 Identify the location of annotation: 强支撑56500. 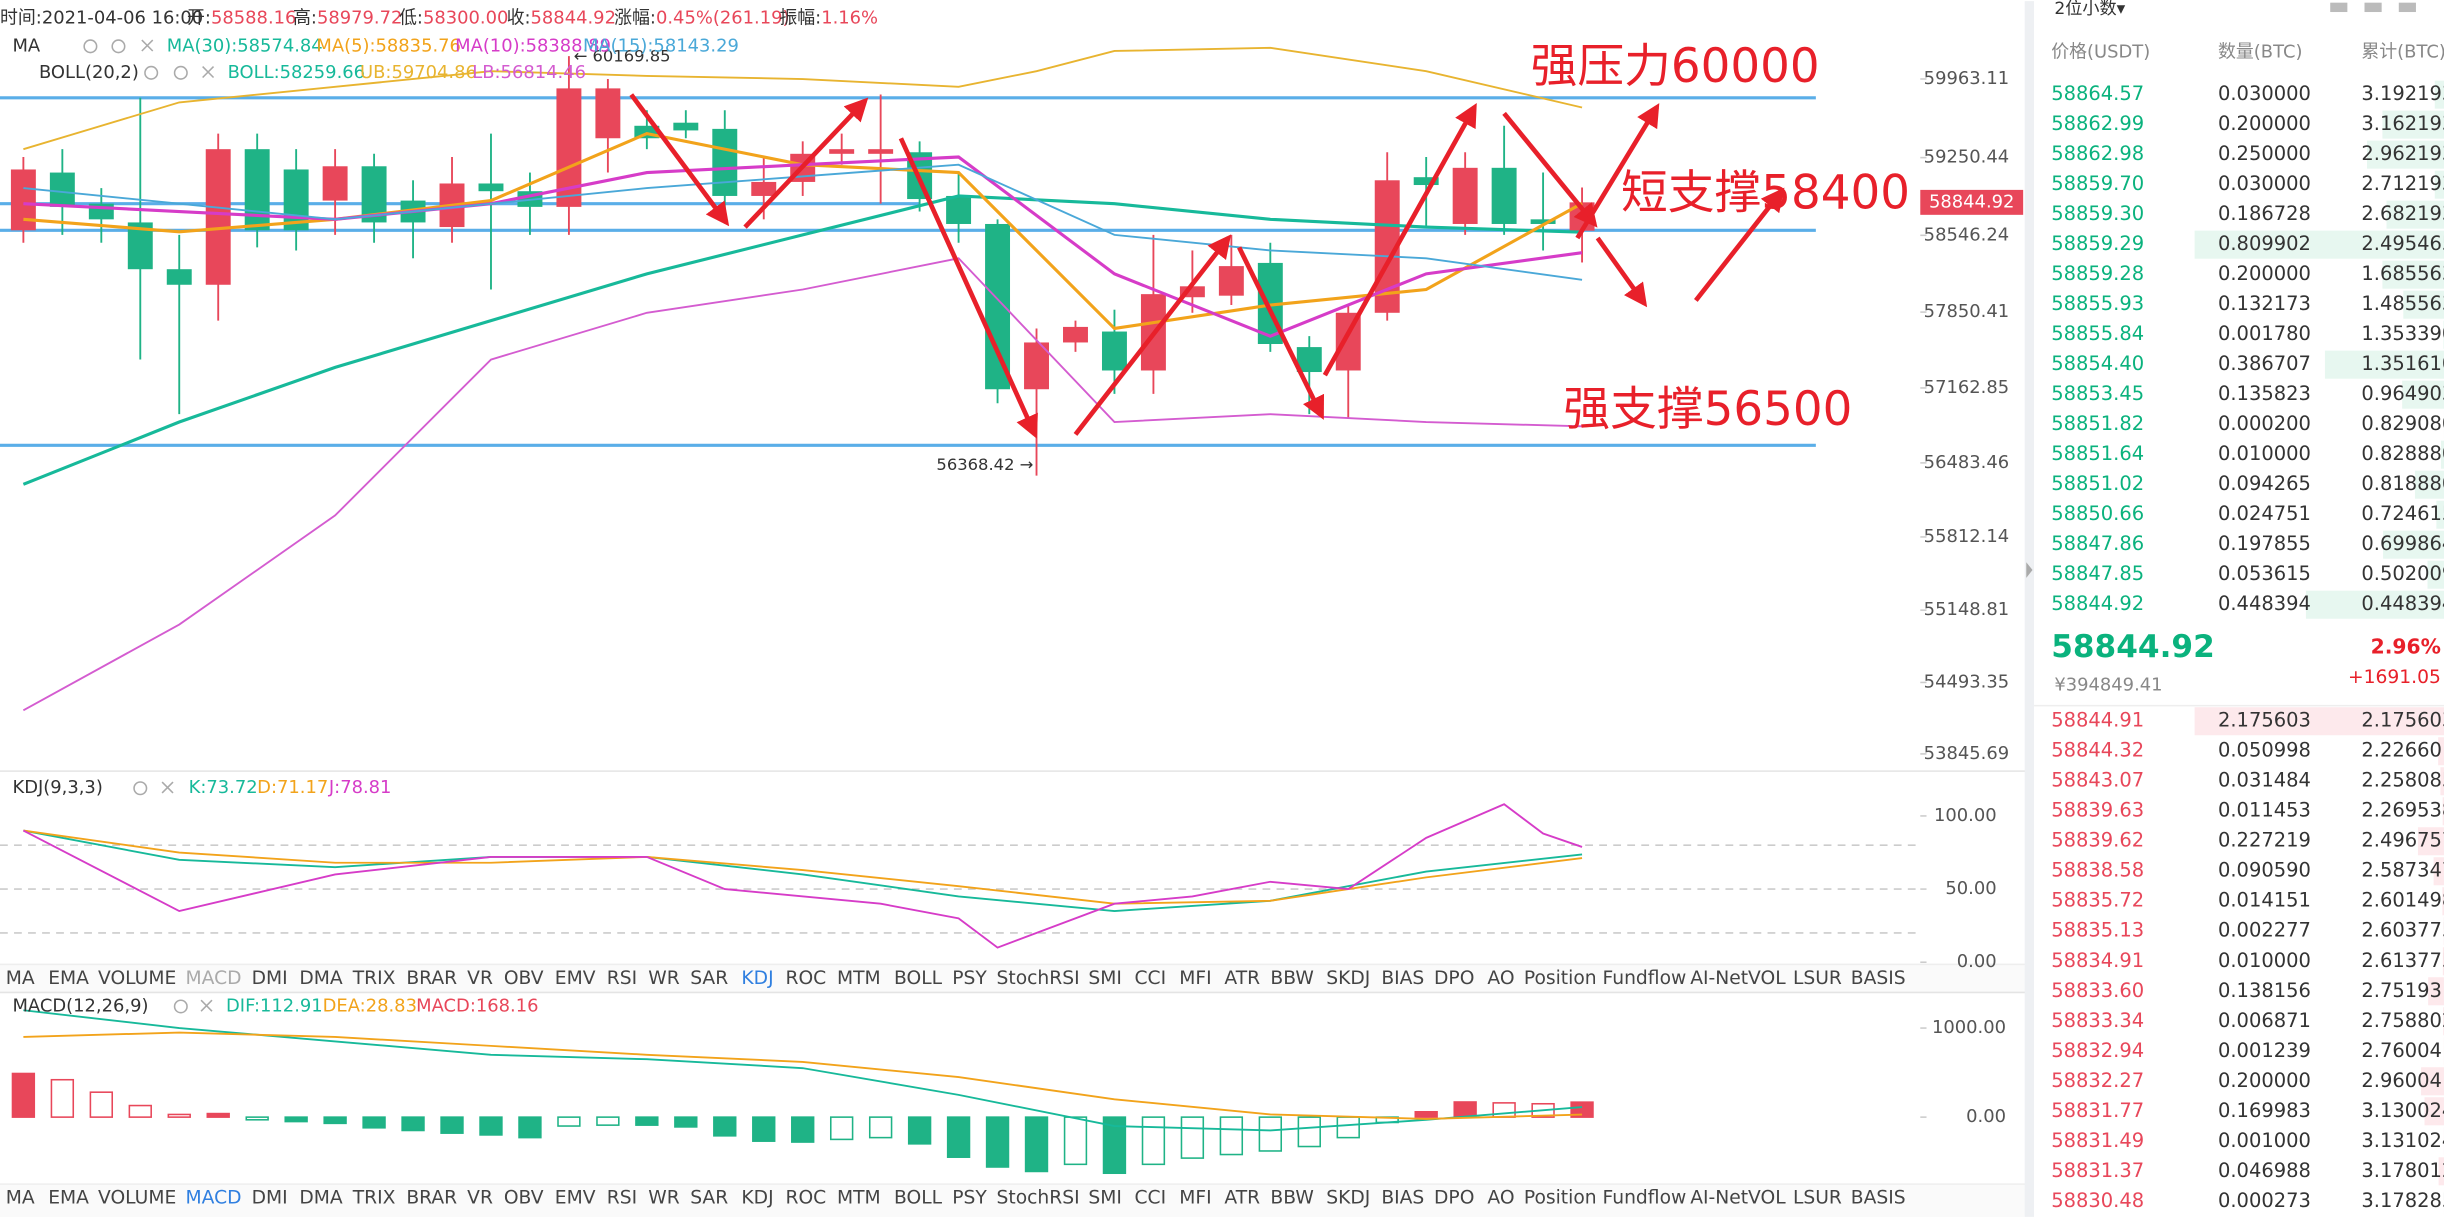
(1707, 410).